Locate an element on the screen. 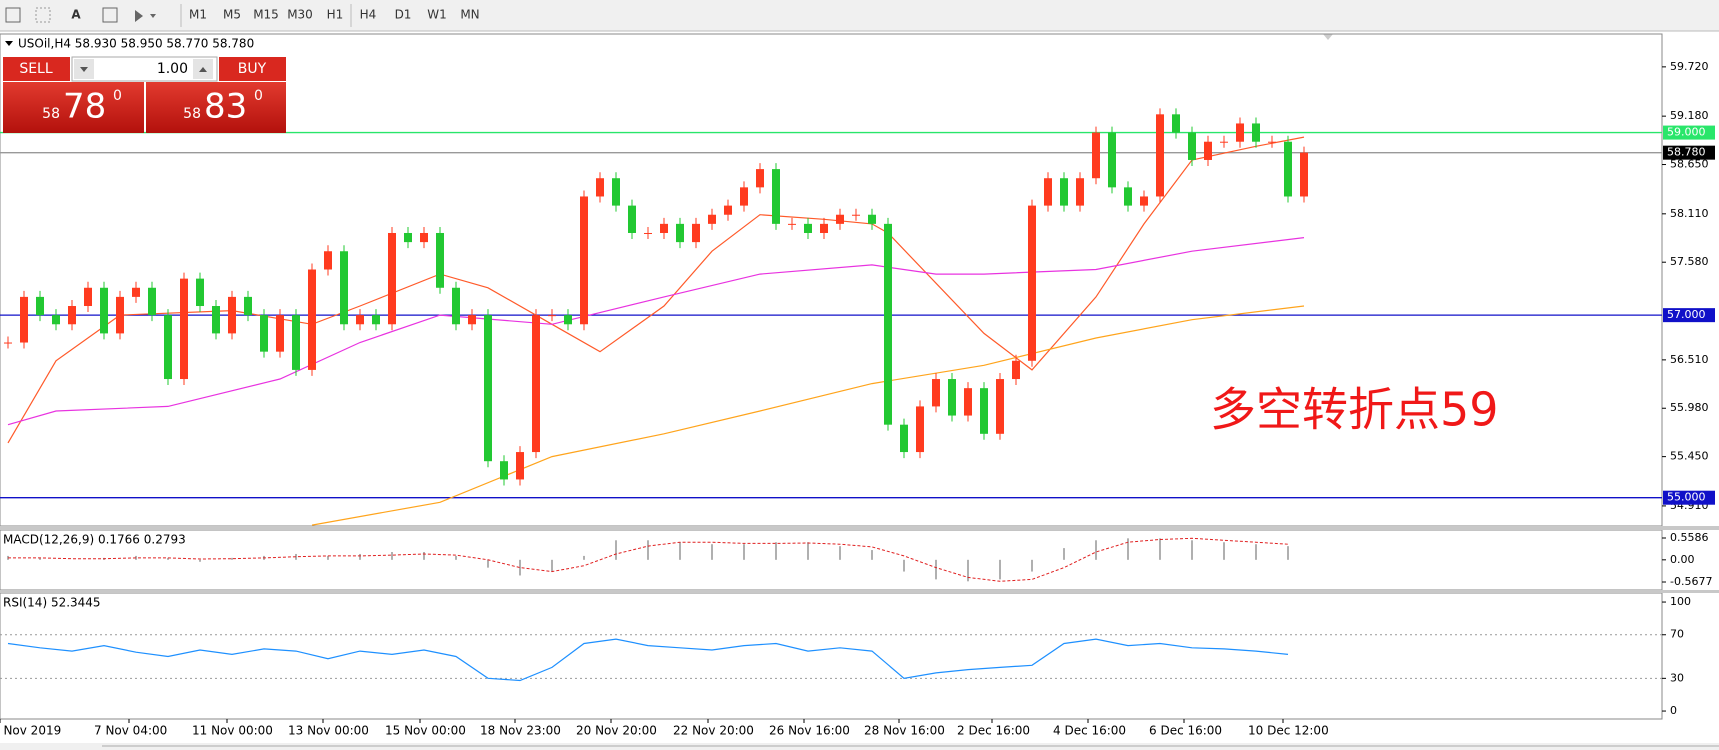  sell-button is located at coordinates (36, 69).